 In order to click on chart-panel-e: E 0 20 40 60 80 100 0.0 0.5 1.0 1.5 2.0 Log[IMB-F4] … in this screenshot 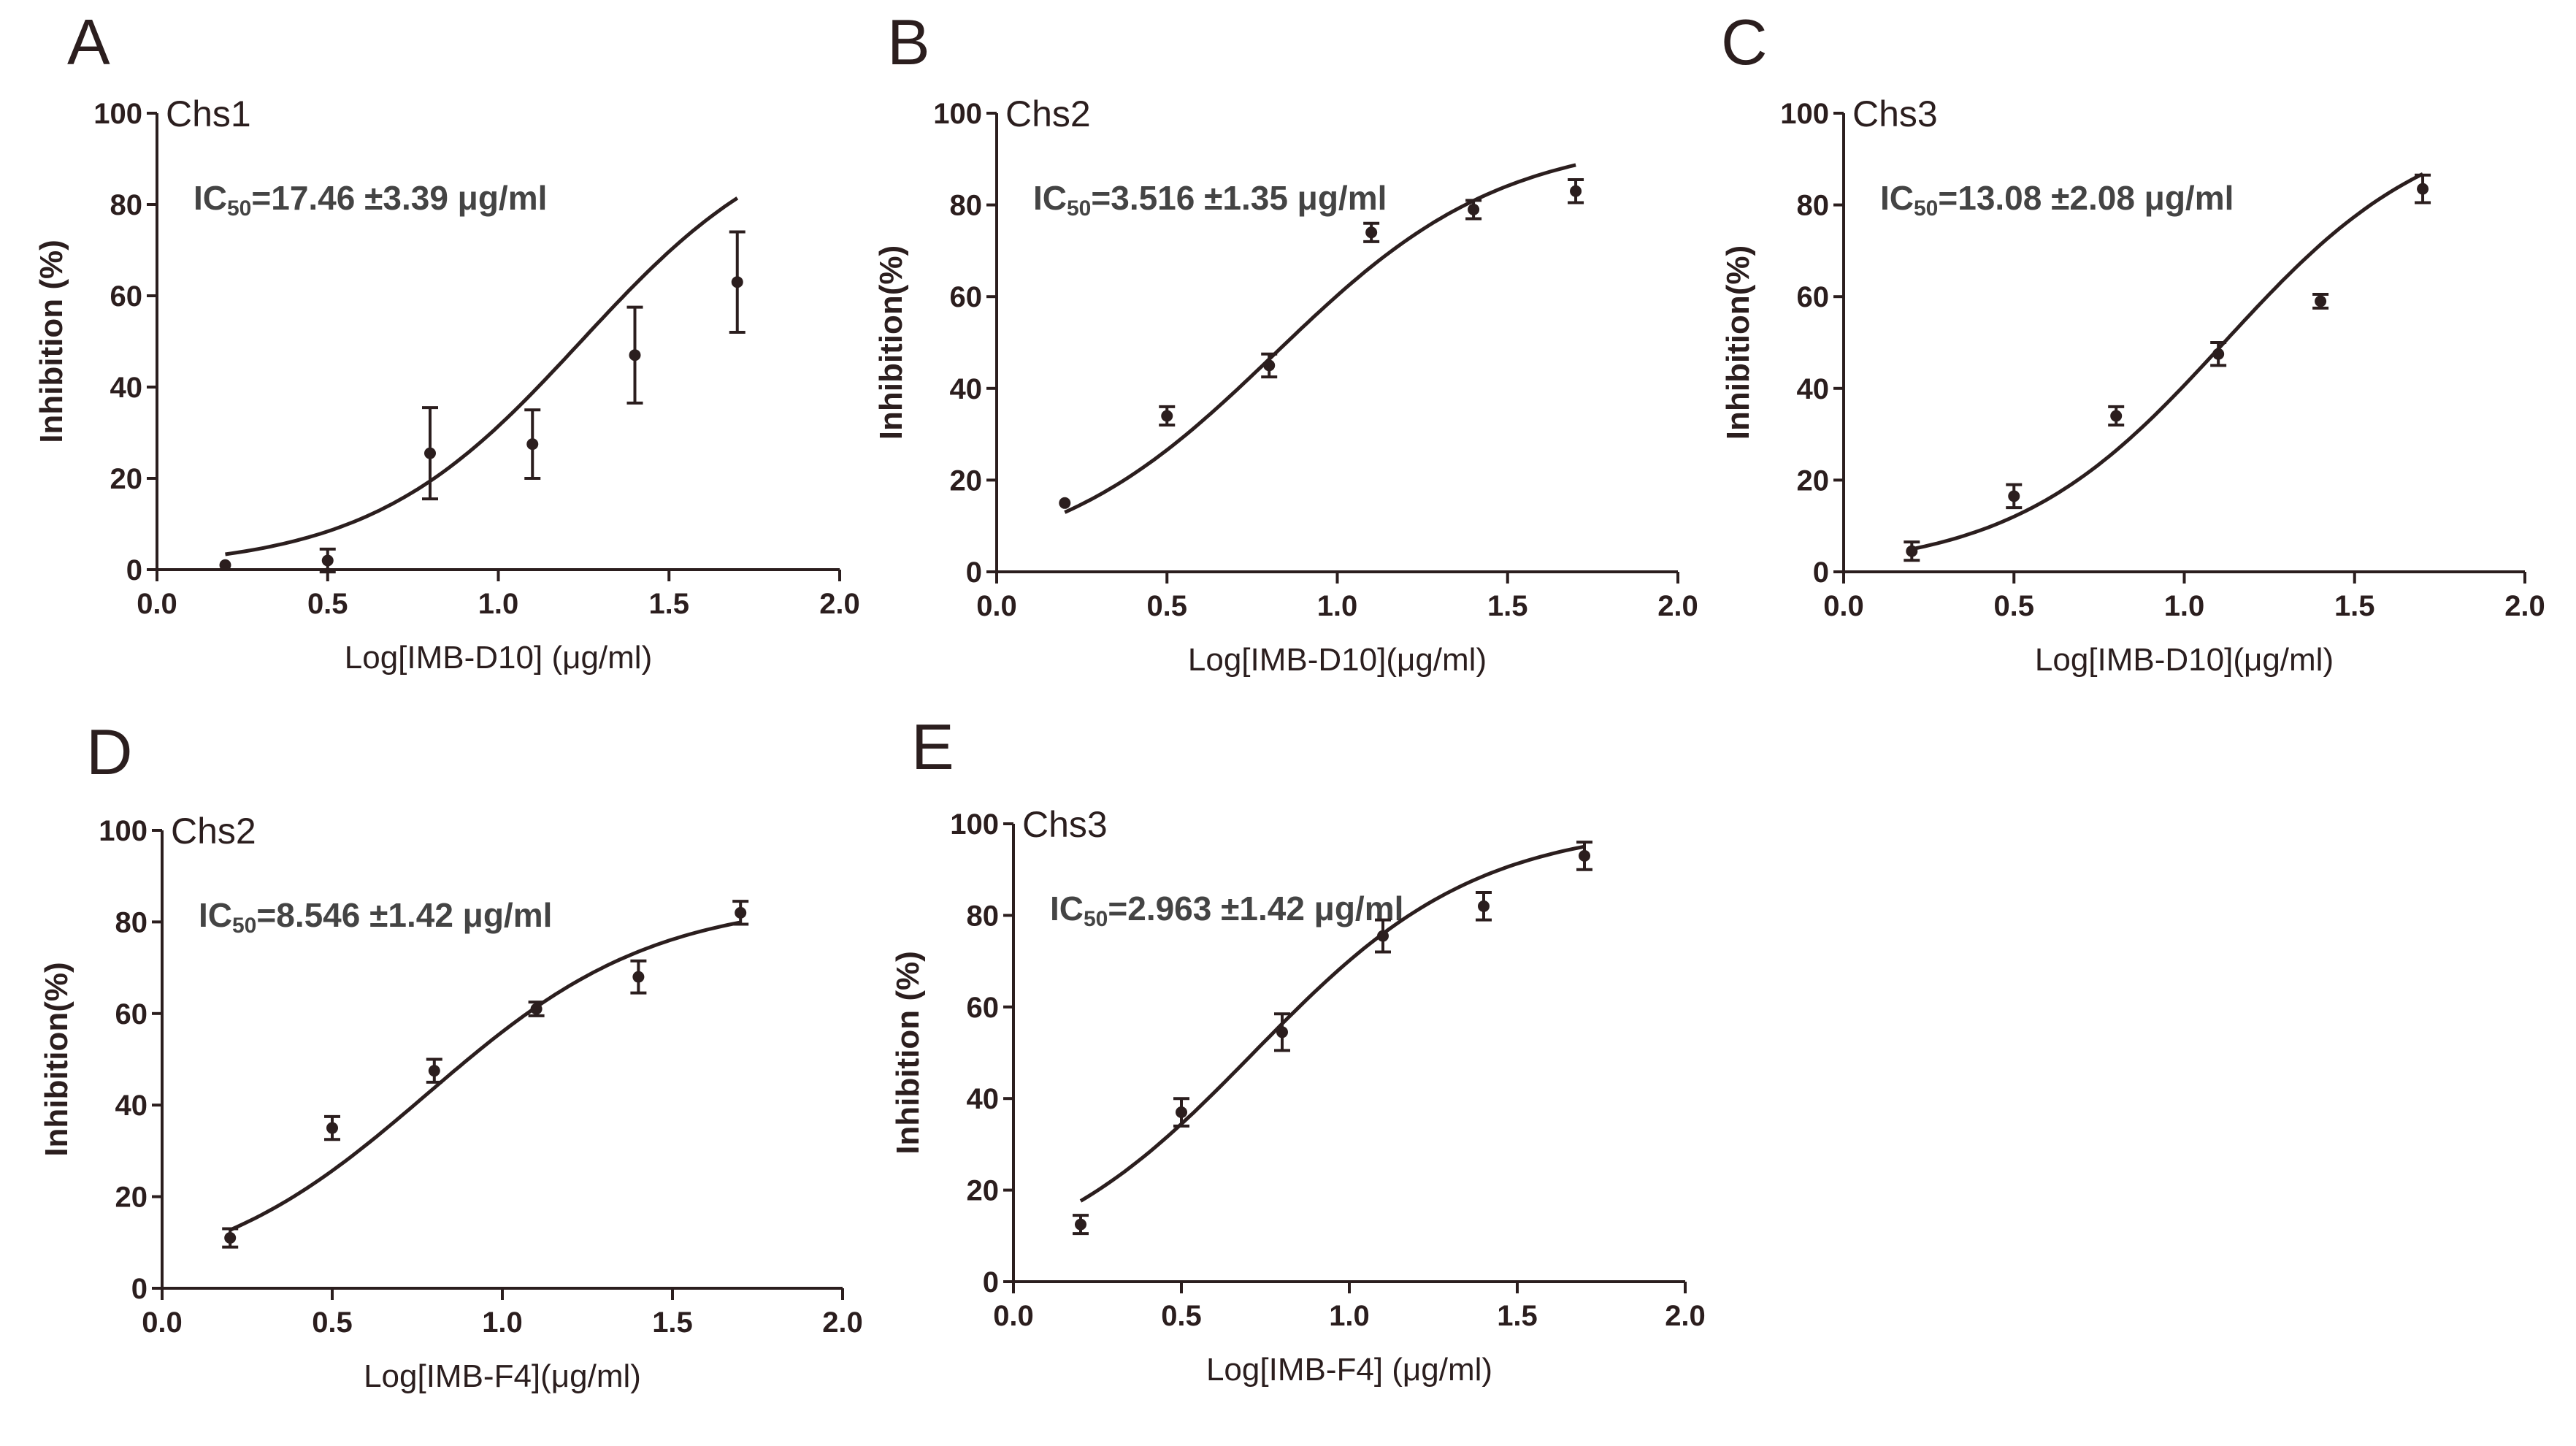, I will do `click(1298, 1049)`.